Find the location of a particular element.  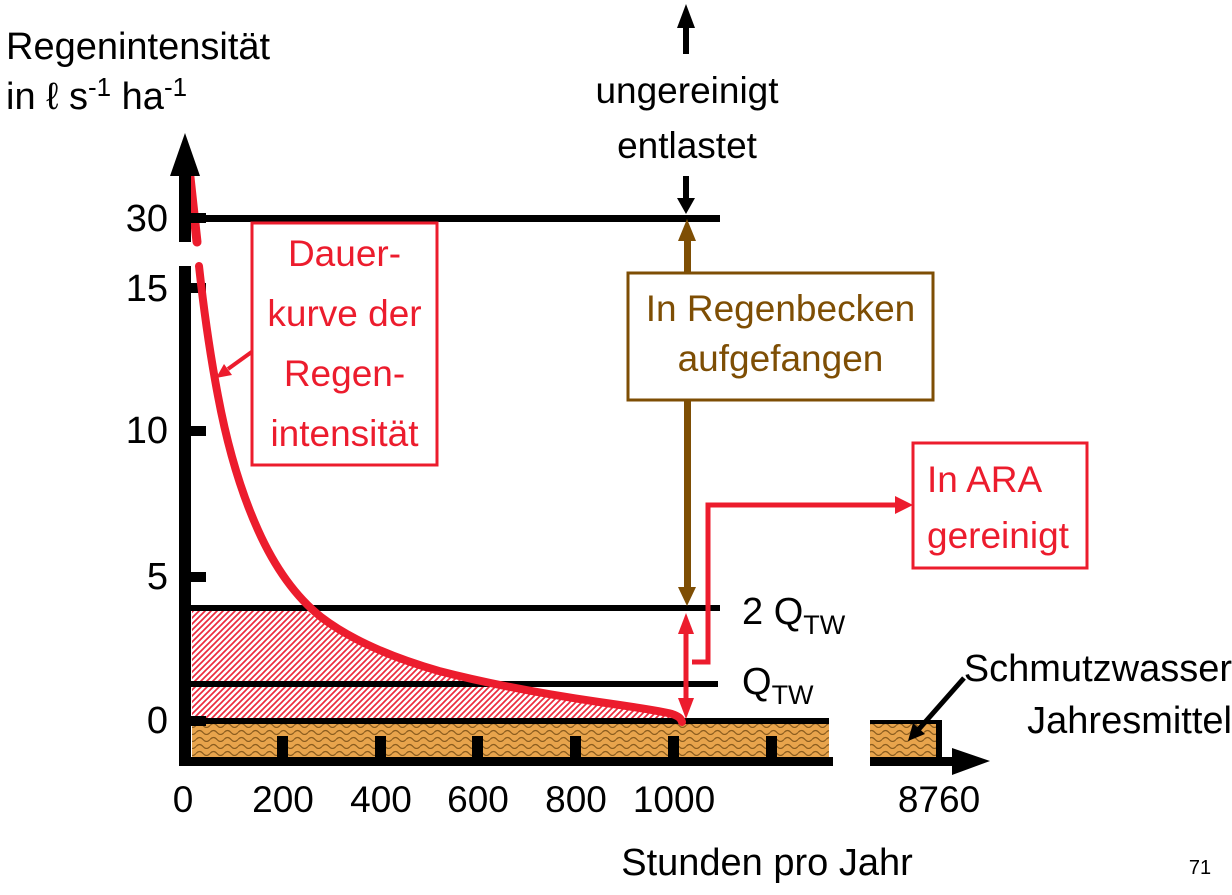

x-axis-arrowhead is located at coordinates (971, 761).